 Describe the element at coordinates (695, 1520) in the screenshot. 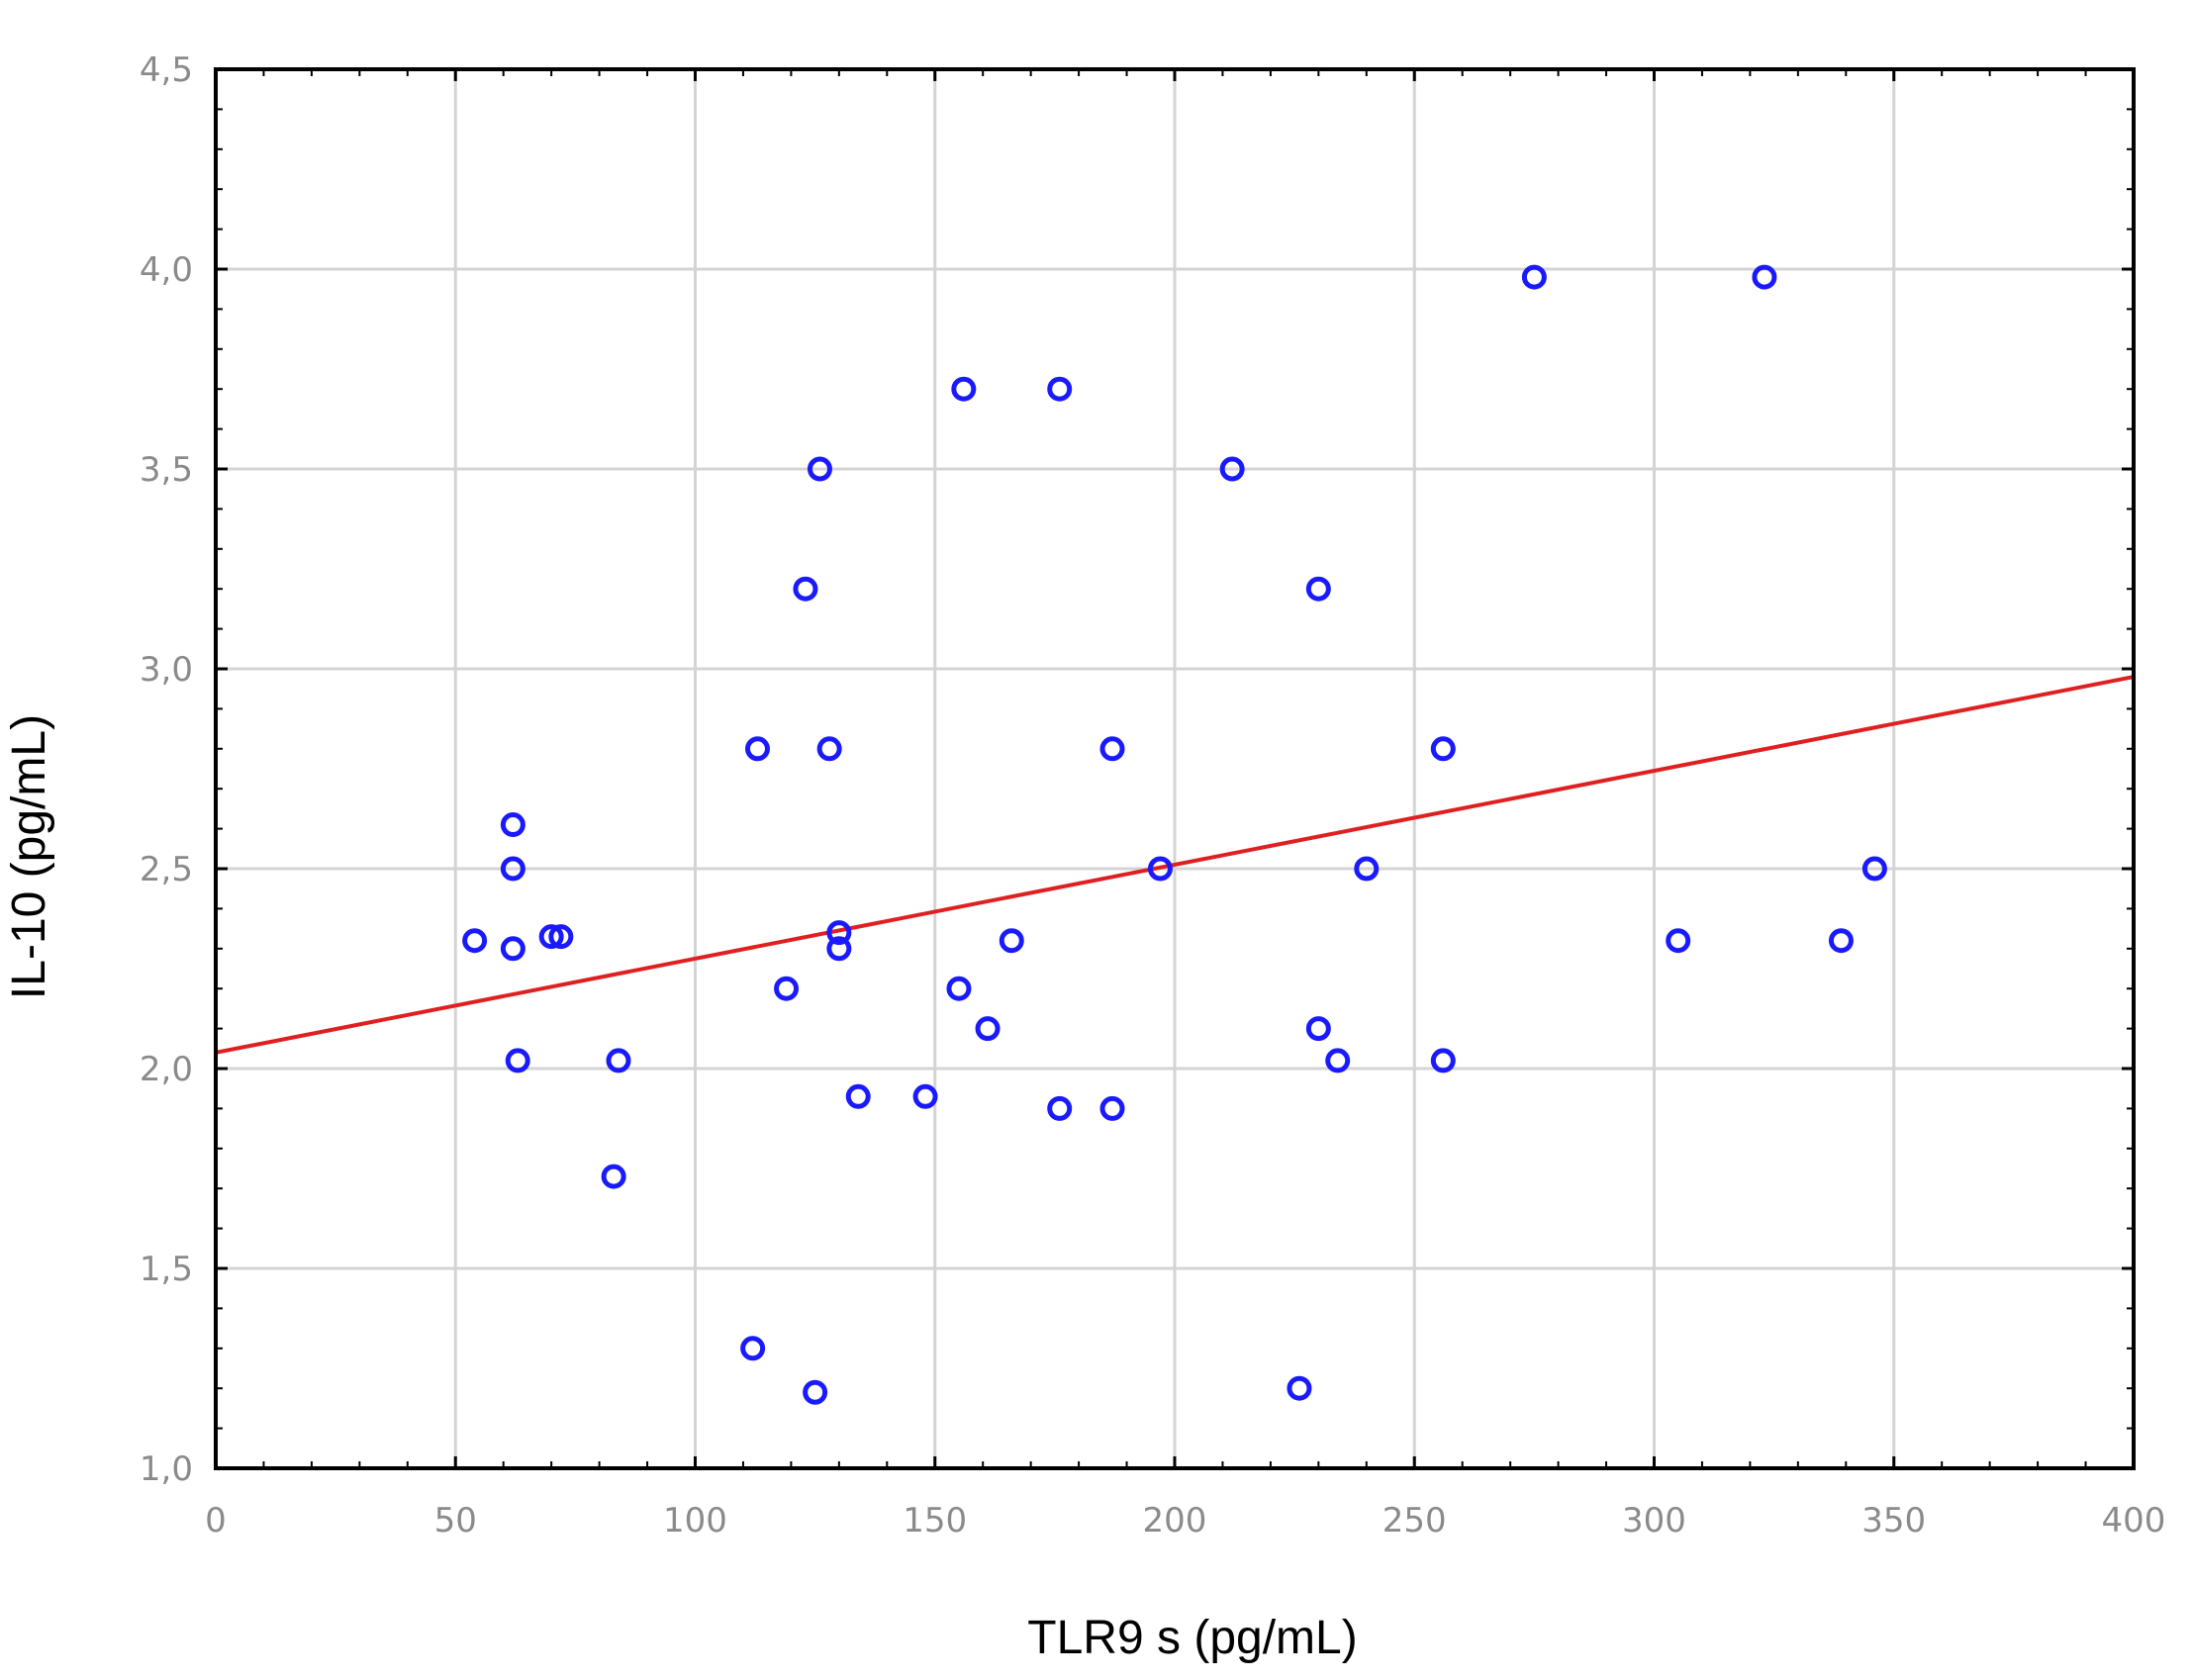

I see `x-tick-label: 100` at that location.